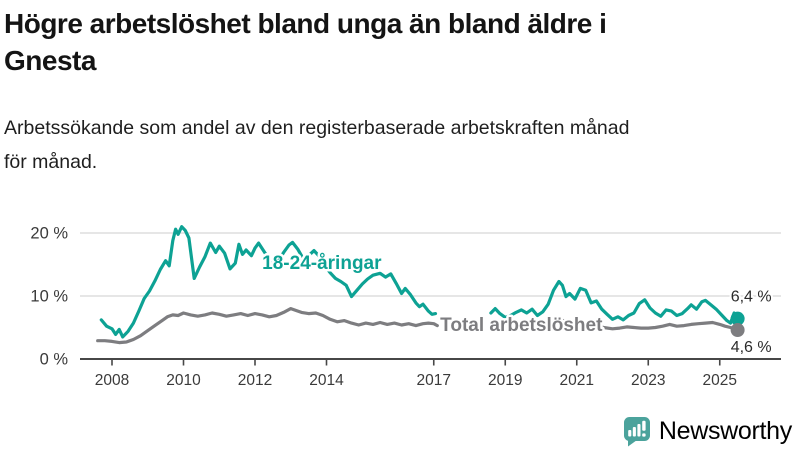 The height and width of the screenshot is (450, 800). What do you see at coordinates (322, 263) in the screenshot?
I see `series-label: 18-24-åringar` at bounding box center [322, 263].